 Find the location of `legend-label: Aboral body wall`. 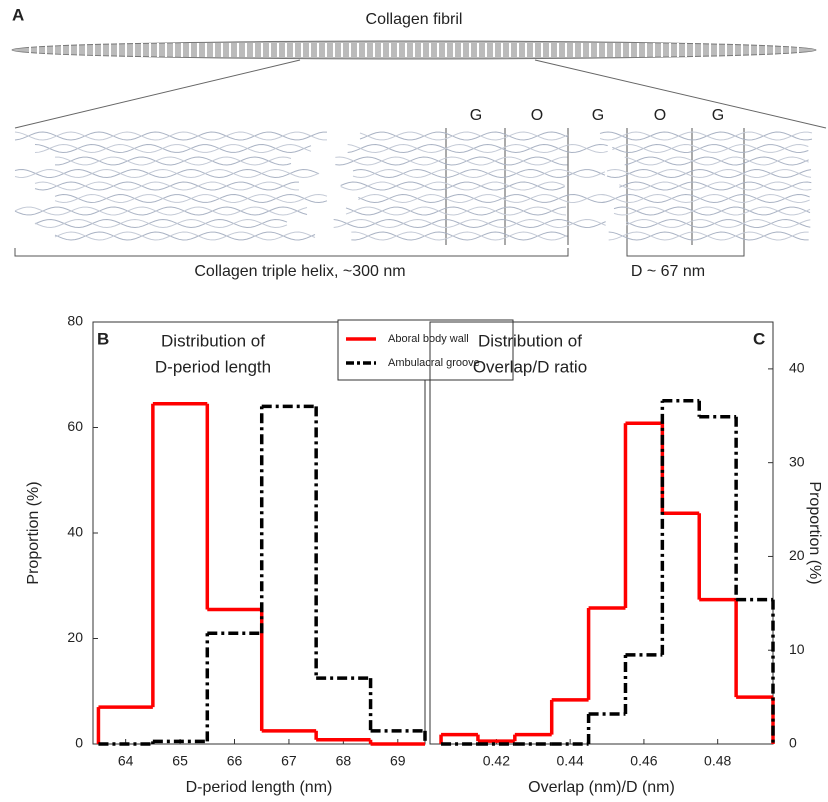

legend-label: Aboral body wall is located at coordinates (428, 339).